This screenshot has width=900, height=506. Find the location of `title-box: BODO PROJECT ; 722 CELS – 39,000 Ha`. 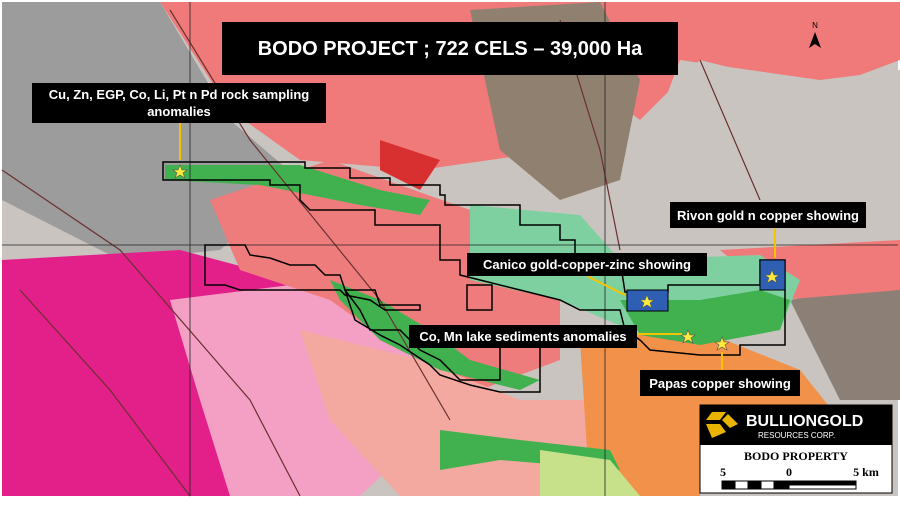

title-box: BODO PROJECT ; 722 CELS – 39,000 Ha is located at coordinates (450, 48).